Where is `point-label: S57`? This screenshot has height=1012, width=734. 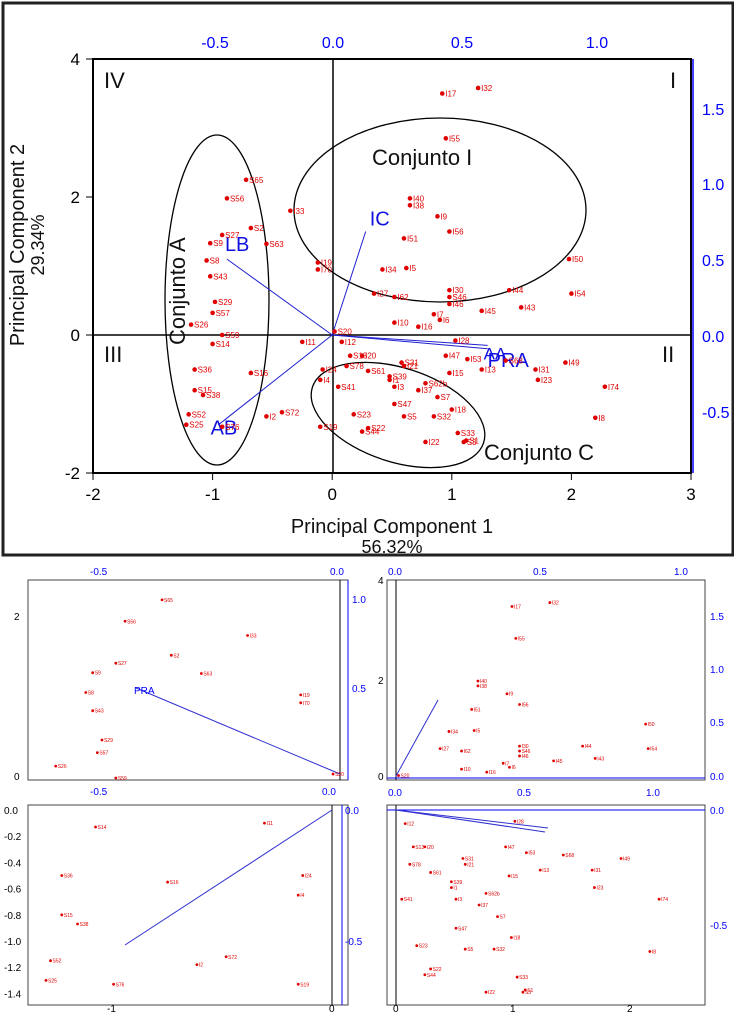 point-label: S57 is located at coordinates (223, 313).